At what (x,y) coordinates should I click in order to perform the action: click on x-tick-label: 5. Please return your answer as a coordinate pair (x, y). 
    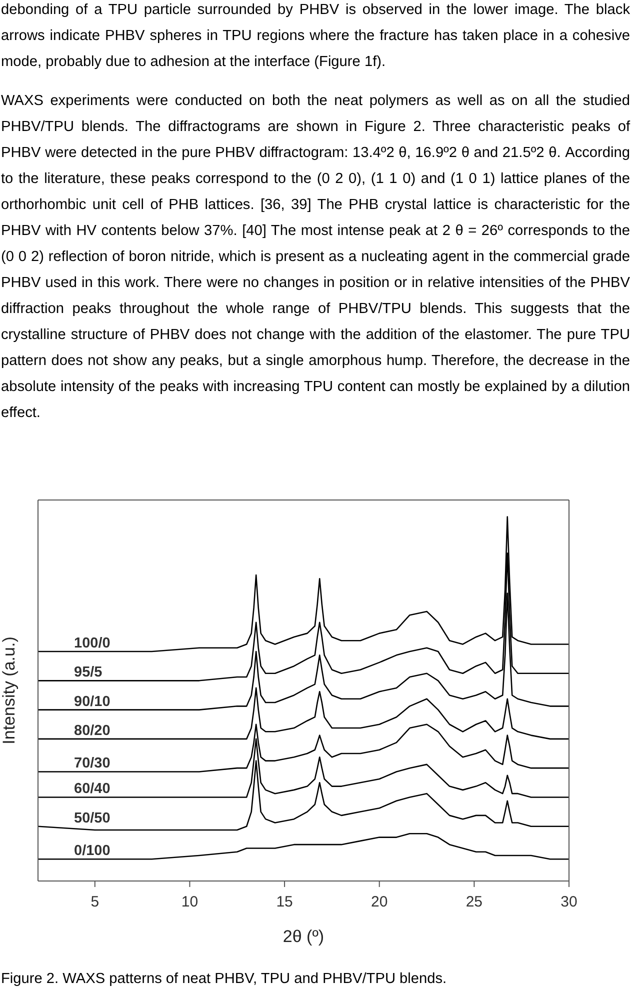
    Looking at the image, I should click on (95, 902).